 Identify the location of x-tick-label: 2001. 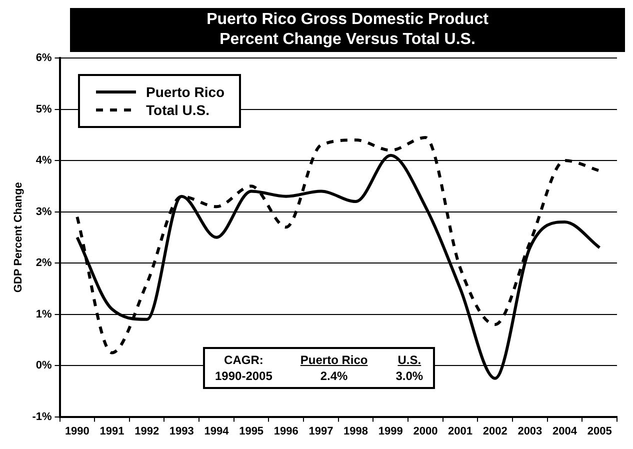
(460, 431).